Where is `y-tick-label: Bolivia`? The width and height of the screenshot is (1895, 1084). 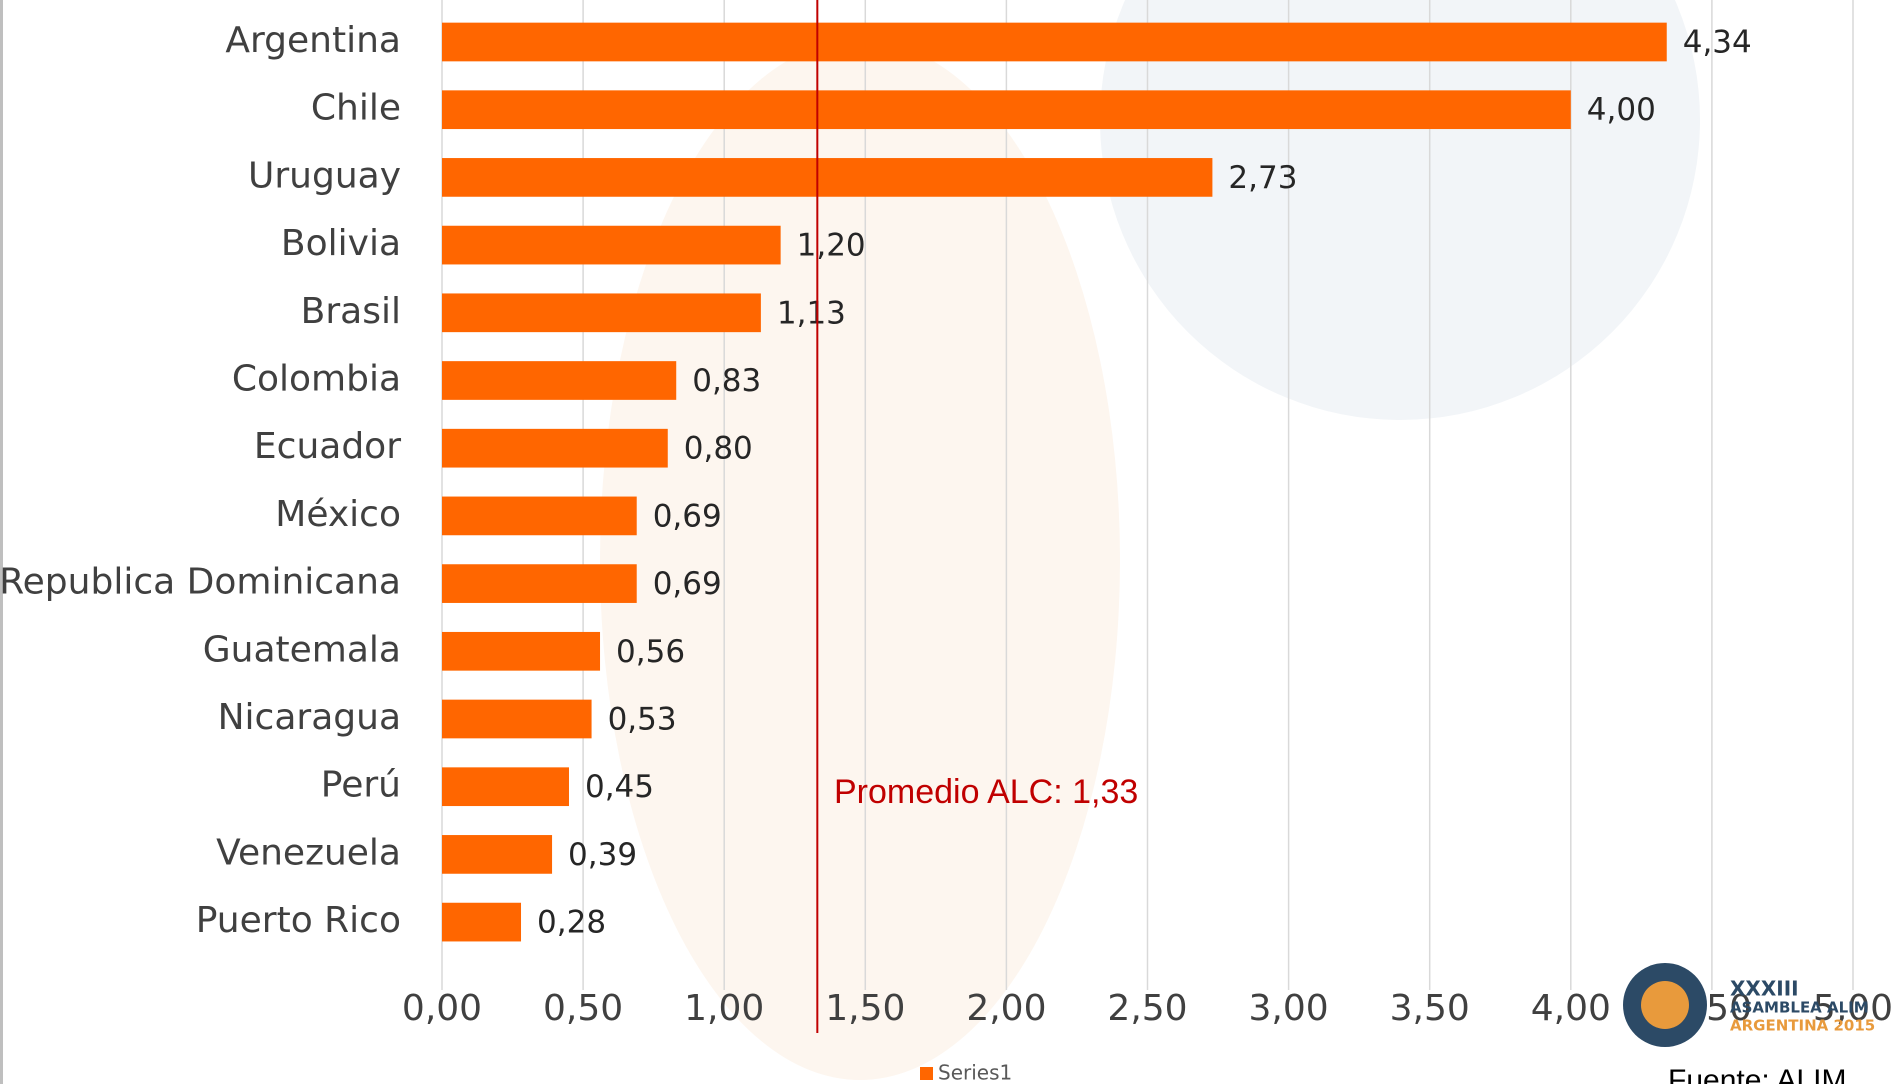 y-tick-label: Bolivia is located at coordinates (341, 243).